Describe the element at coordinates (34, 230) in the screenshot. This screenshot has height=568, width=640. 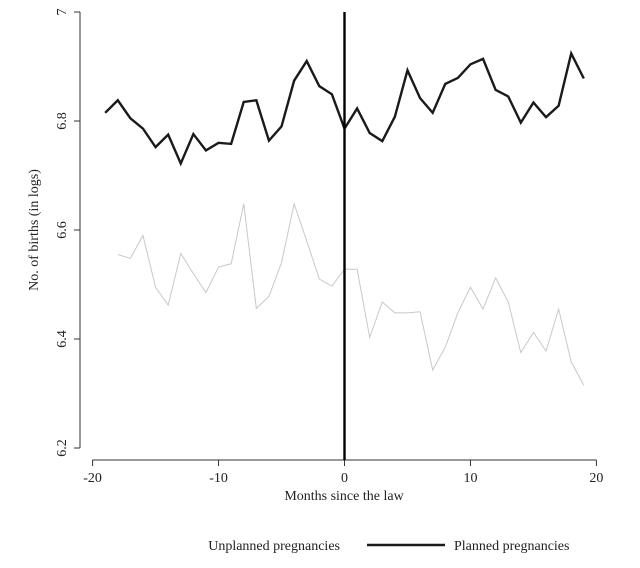
I see `y-axis-title: No. of births (in logs)` at that location.